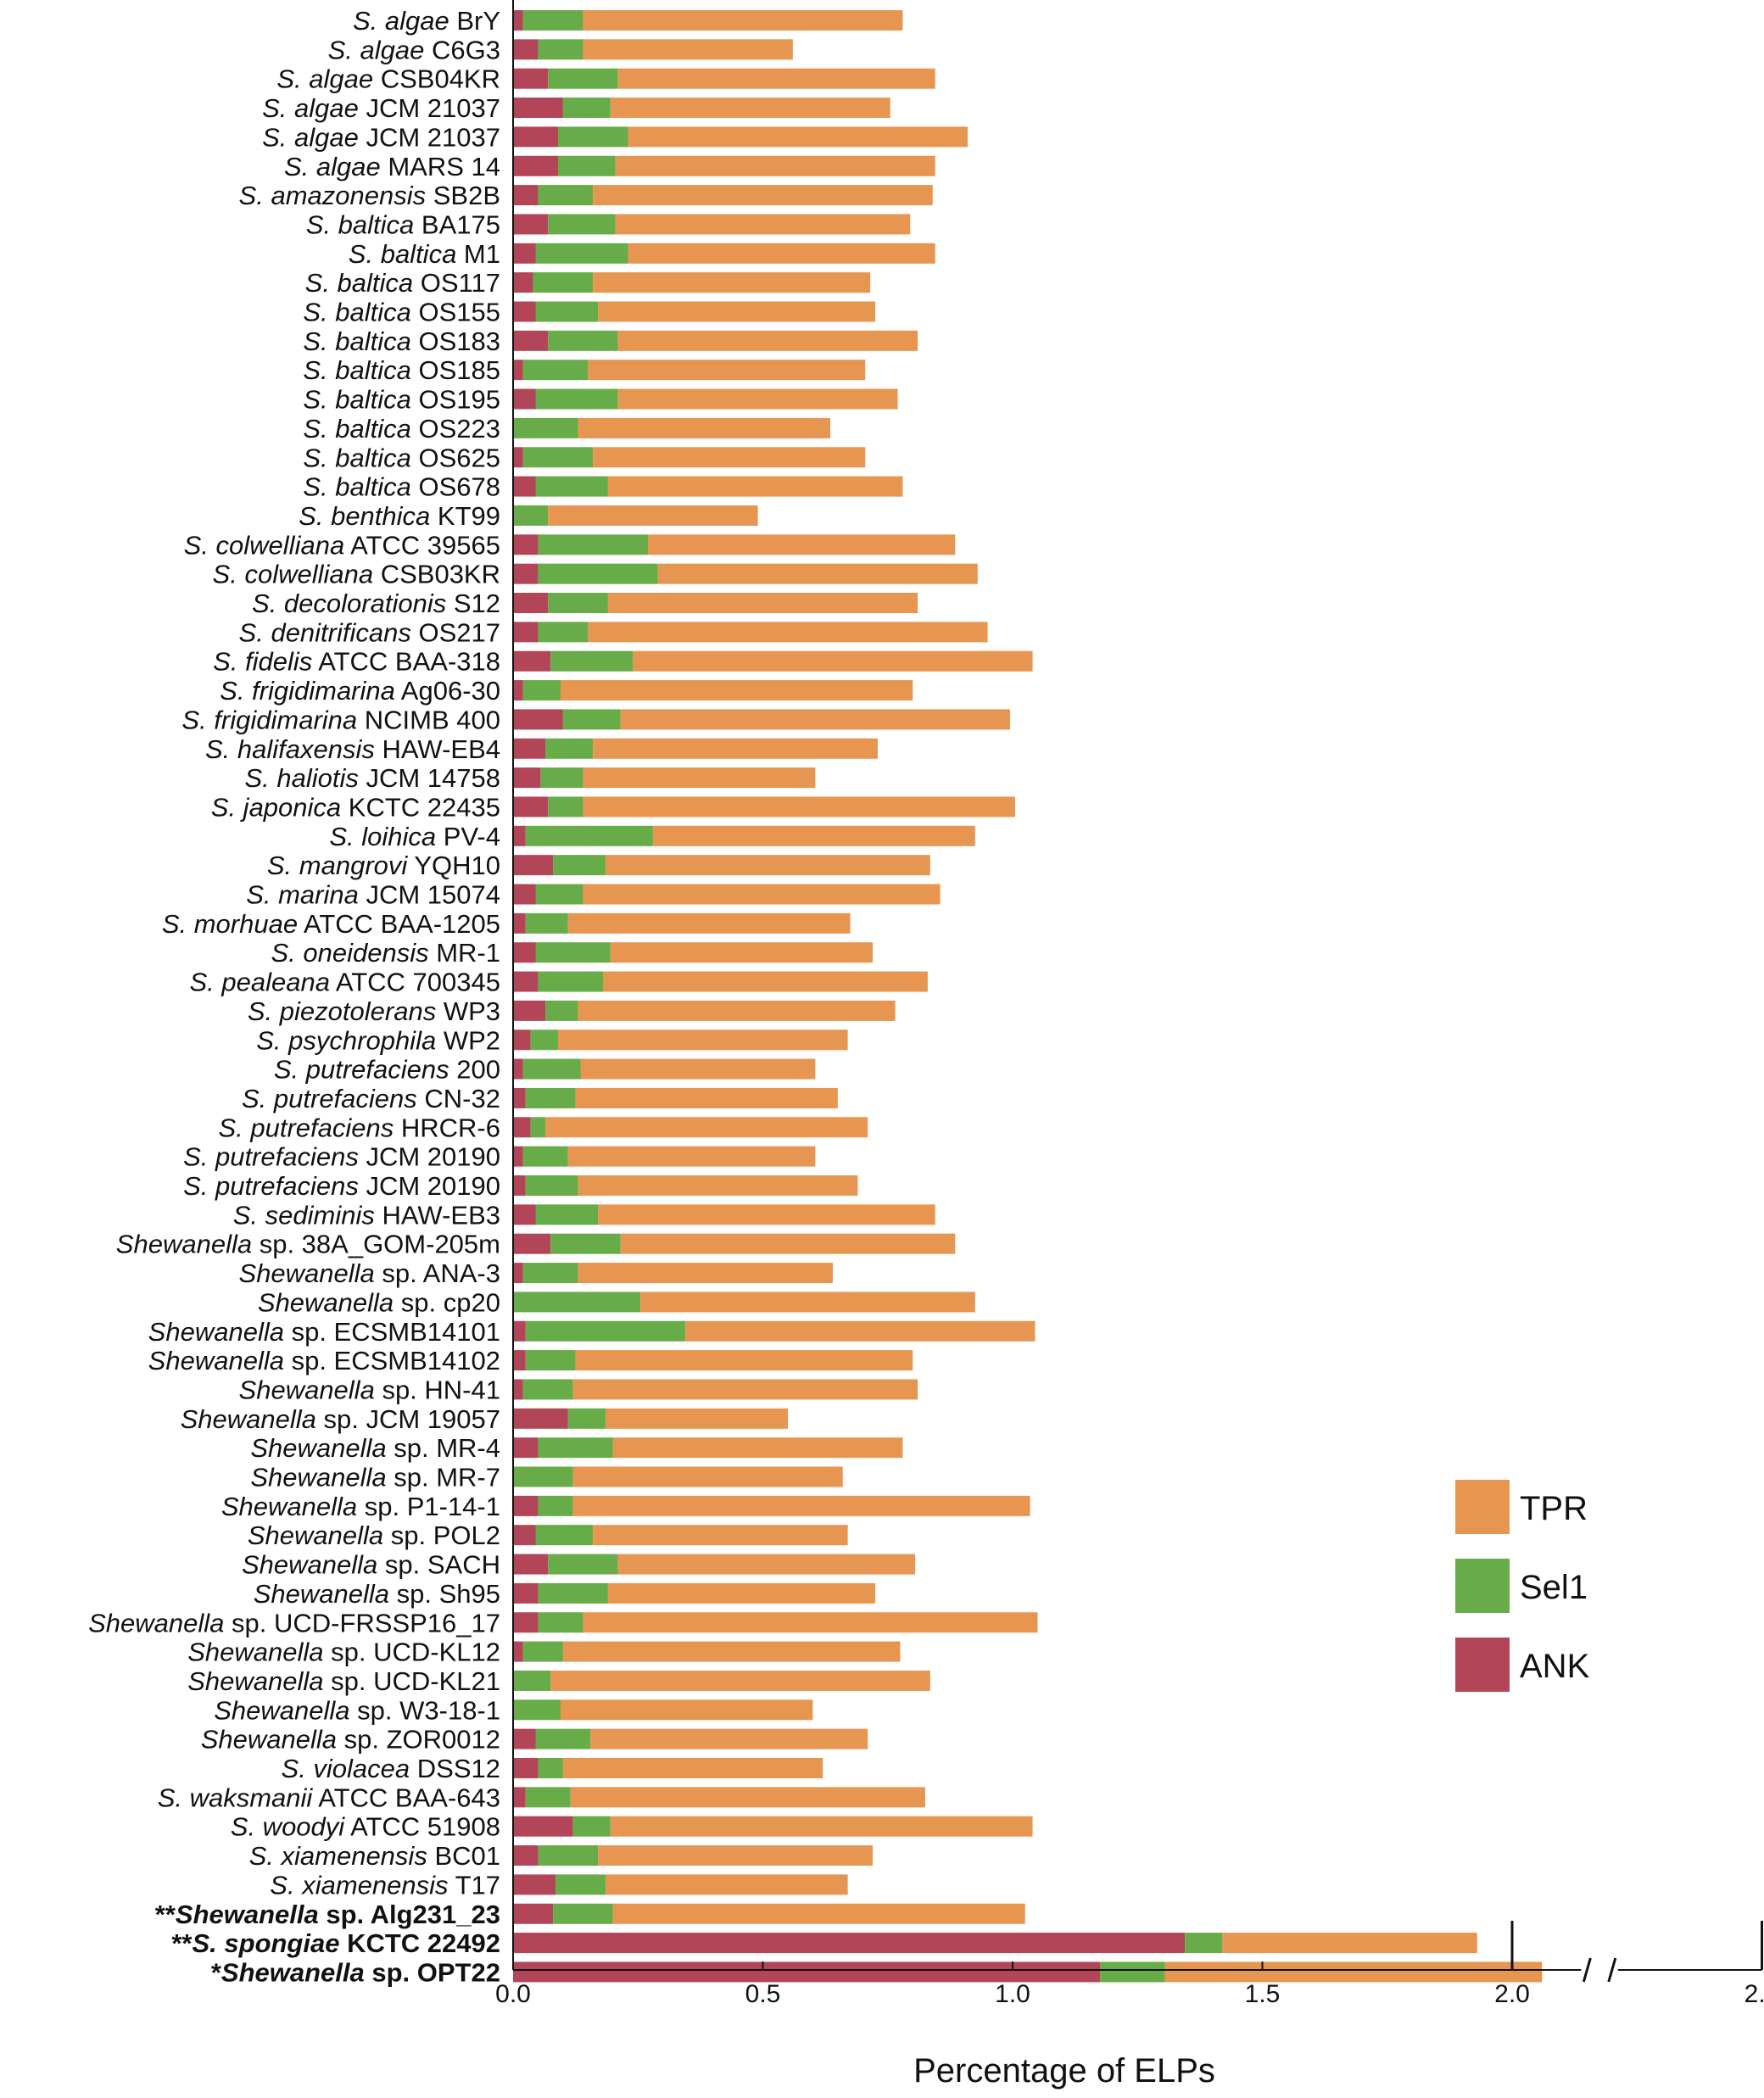 The width and height of the screenshot is (1764, 2098). Describe the element at coordinates (335, 1943) in the screenshot. I see `category-label: **S. spongiae KCTC 22492` at that location.